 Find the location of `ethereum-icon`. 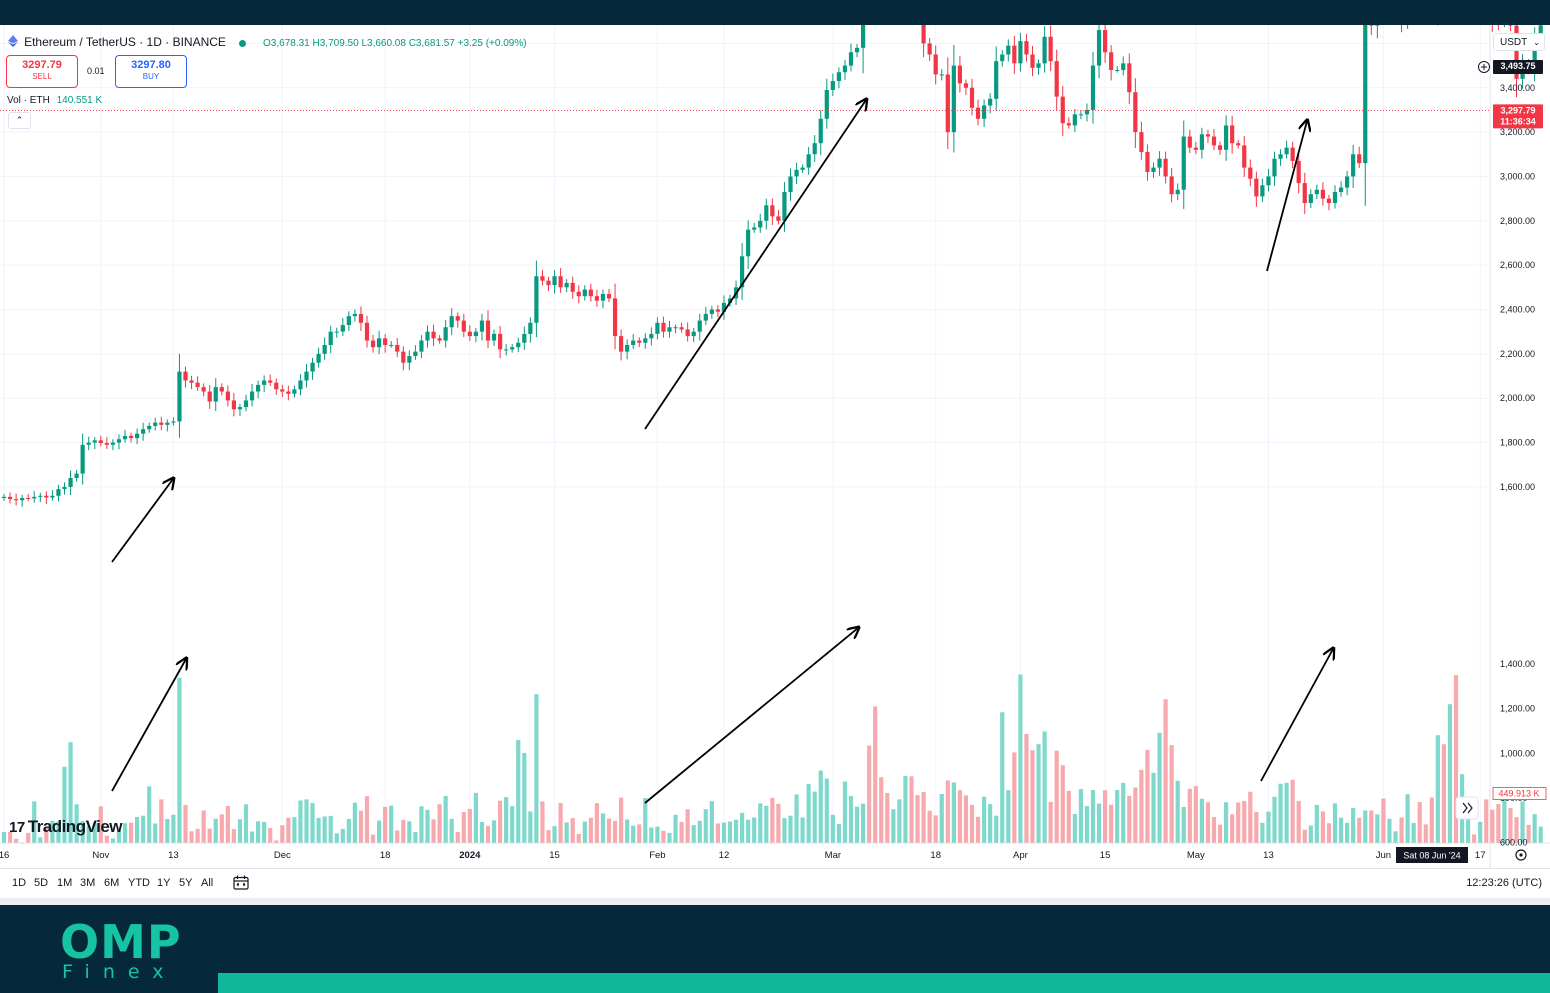

ethereum-icon is located at coordinates (13, 41).